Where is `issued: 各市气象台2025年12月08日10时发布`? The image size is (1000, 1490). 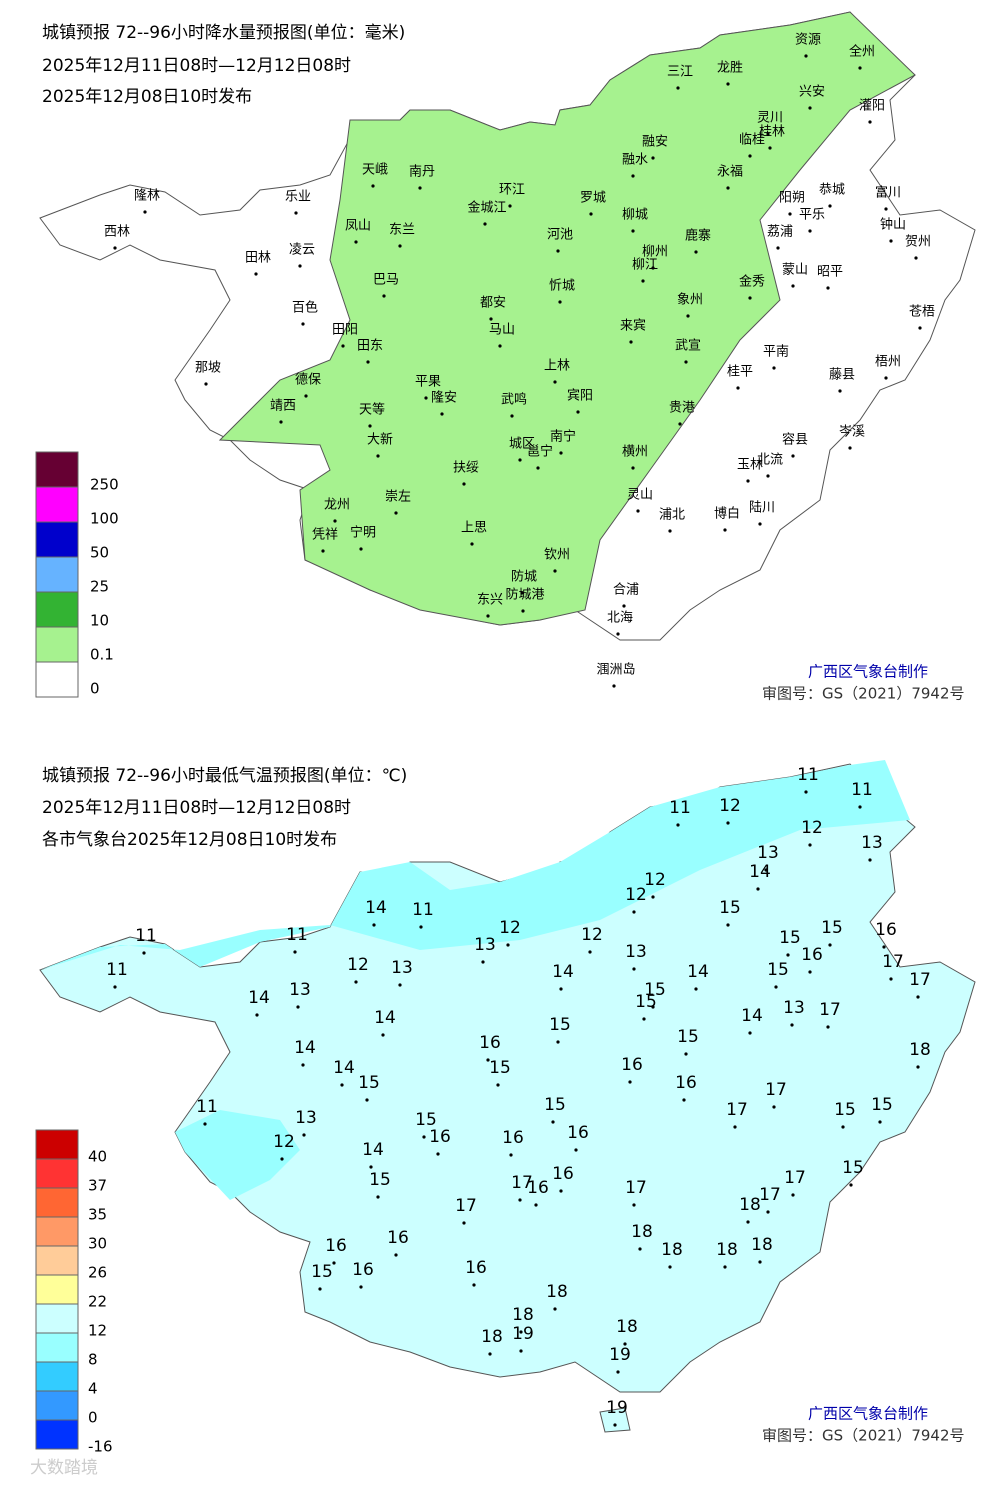
issued: 各市气象台2025年12月08日10时发布 is located at coordinates (189, 840).